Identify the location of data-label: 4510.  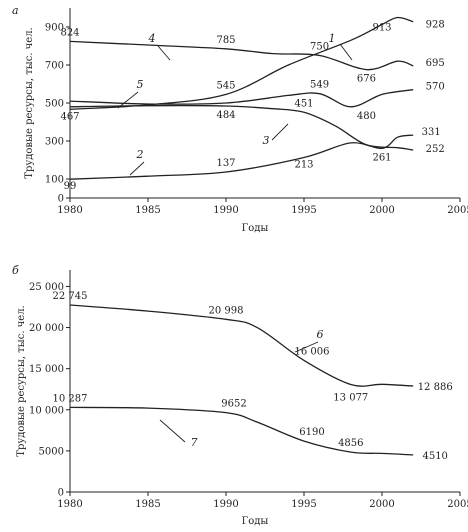
(434, 456).